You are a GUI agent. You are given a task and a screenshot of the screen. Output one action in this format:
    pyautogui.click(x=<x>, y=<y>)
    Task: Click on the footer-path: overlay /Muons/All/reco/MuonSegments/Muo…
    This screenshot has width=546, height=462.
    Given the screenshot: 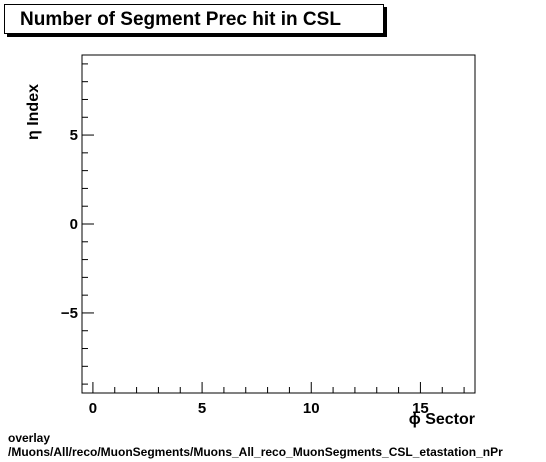 What is the action you would take?
    pyautogui.click(x=255, y=445)
    